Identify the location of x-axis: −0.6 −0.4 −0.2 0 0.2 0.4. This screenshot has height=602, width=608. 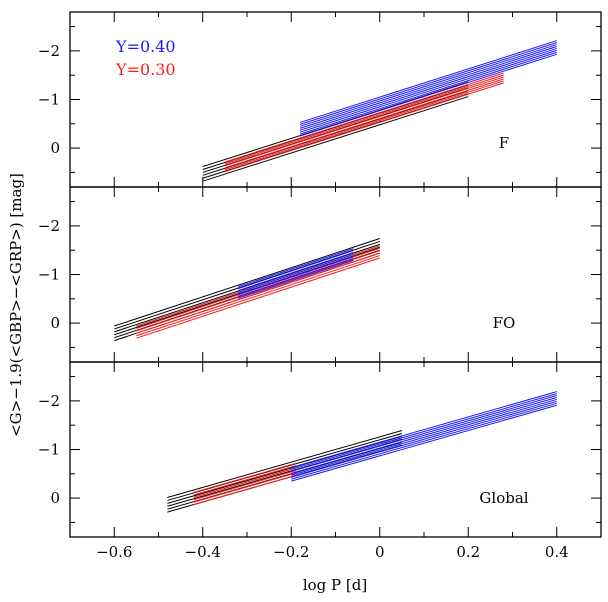
(332, 552).